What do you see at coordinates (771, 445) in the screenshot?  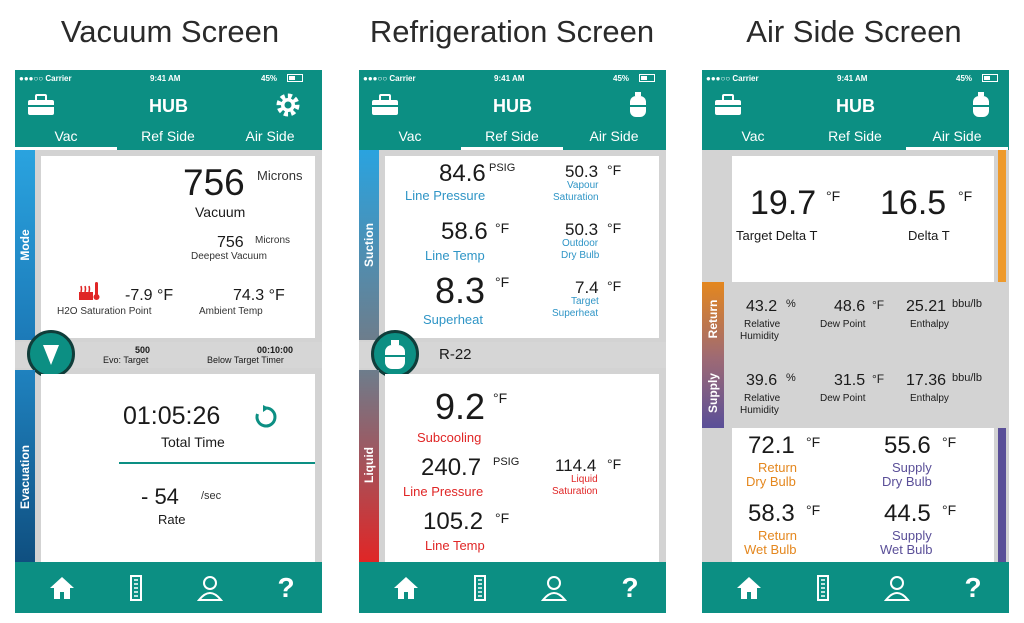 I see `return-dry-value: 72.1` at bounding box center [771, 445].